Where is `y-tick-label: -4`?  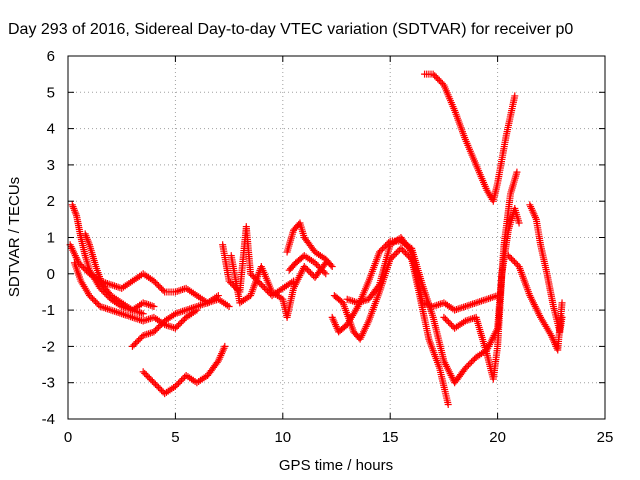 y-tick-label: -4 is located at coordinates (48, 419).